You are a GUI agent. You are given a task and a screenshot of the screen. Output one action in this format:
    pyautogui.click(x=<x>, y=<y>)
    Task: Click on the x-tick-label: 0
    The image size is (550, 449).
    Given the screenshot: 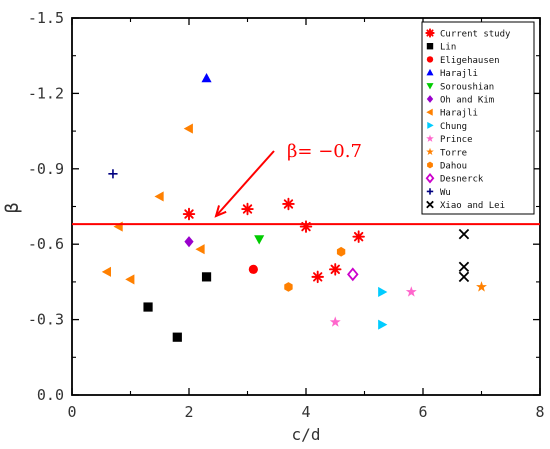 What is the action you would take?
    pyautogui.click(x=71, y=412)
    